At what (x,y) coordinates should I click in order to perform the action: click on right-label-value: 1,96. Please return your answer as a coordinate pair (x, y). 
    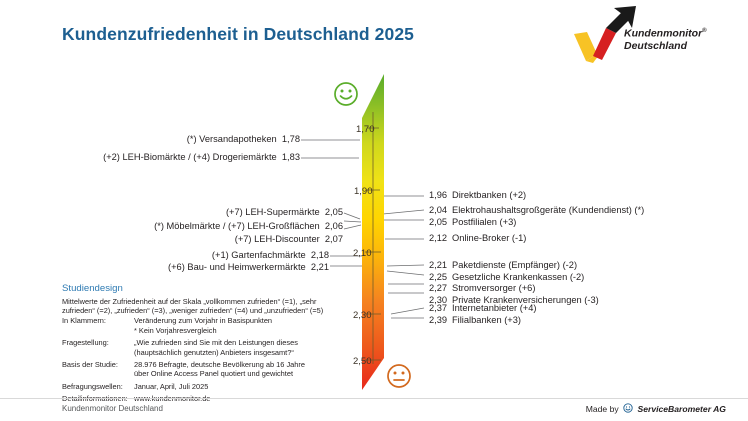
    Looking at the image, I should click on (438, 195).